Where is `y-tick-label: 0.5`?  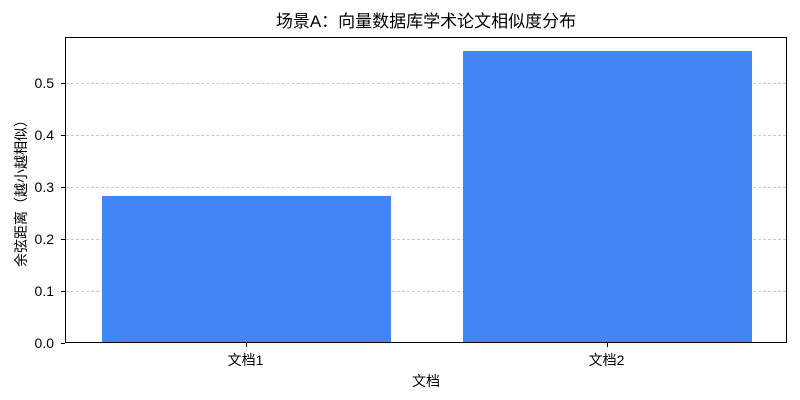
y-tick-label: 0.5 is located at coordinates (44, 82).